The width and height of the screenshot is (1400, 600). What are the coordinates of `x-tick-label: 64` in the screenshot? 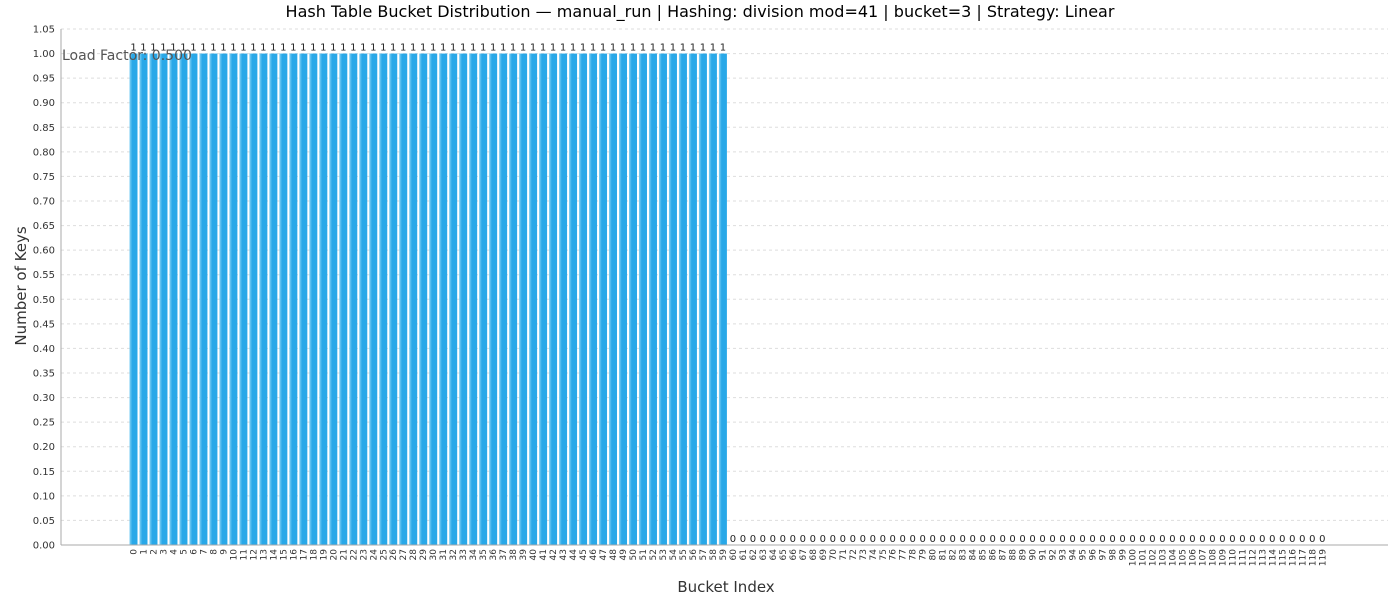 It's located at (774, 555).